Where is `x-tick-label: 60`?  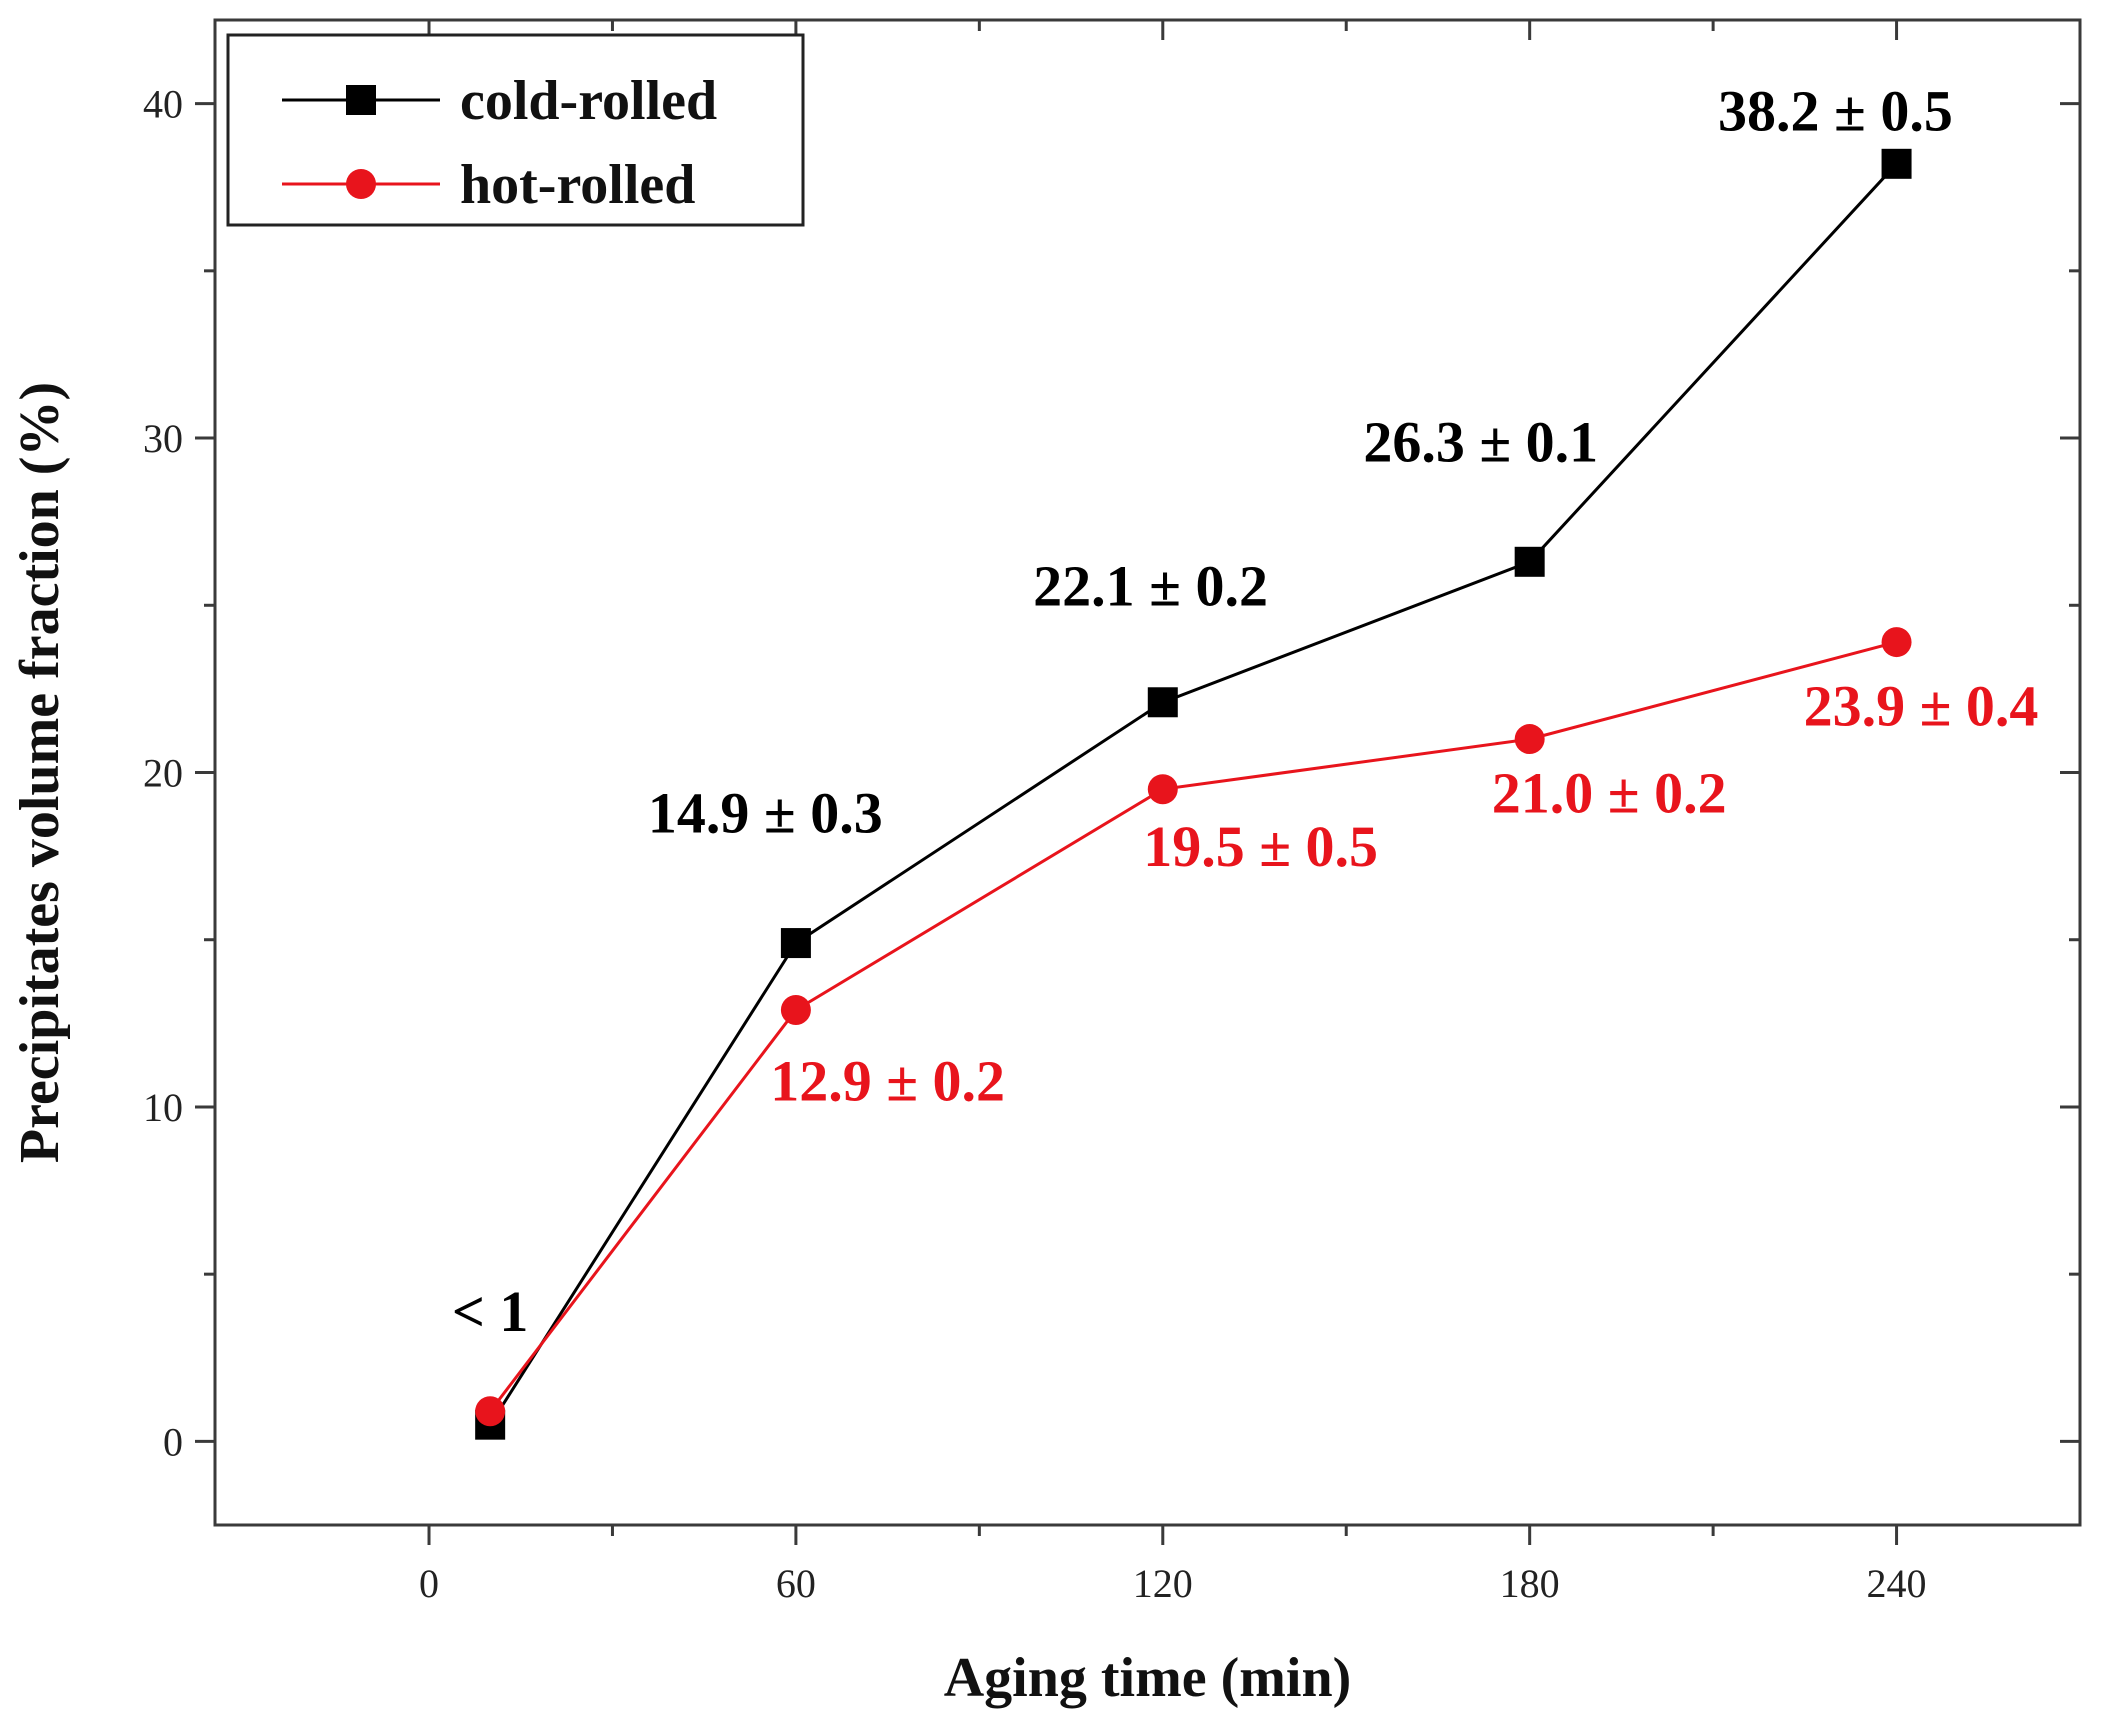 x-tick-label: 60 is located at coordinates (796, 1583).